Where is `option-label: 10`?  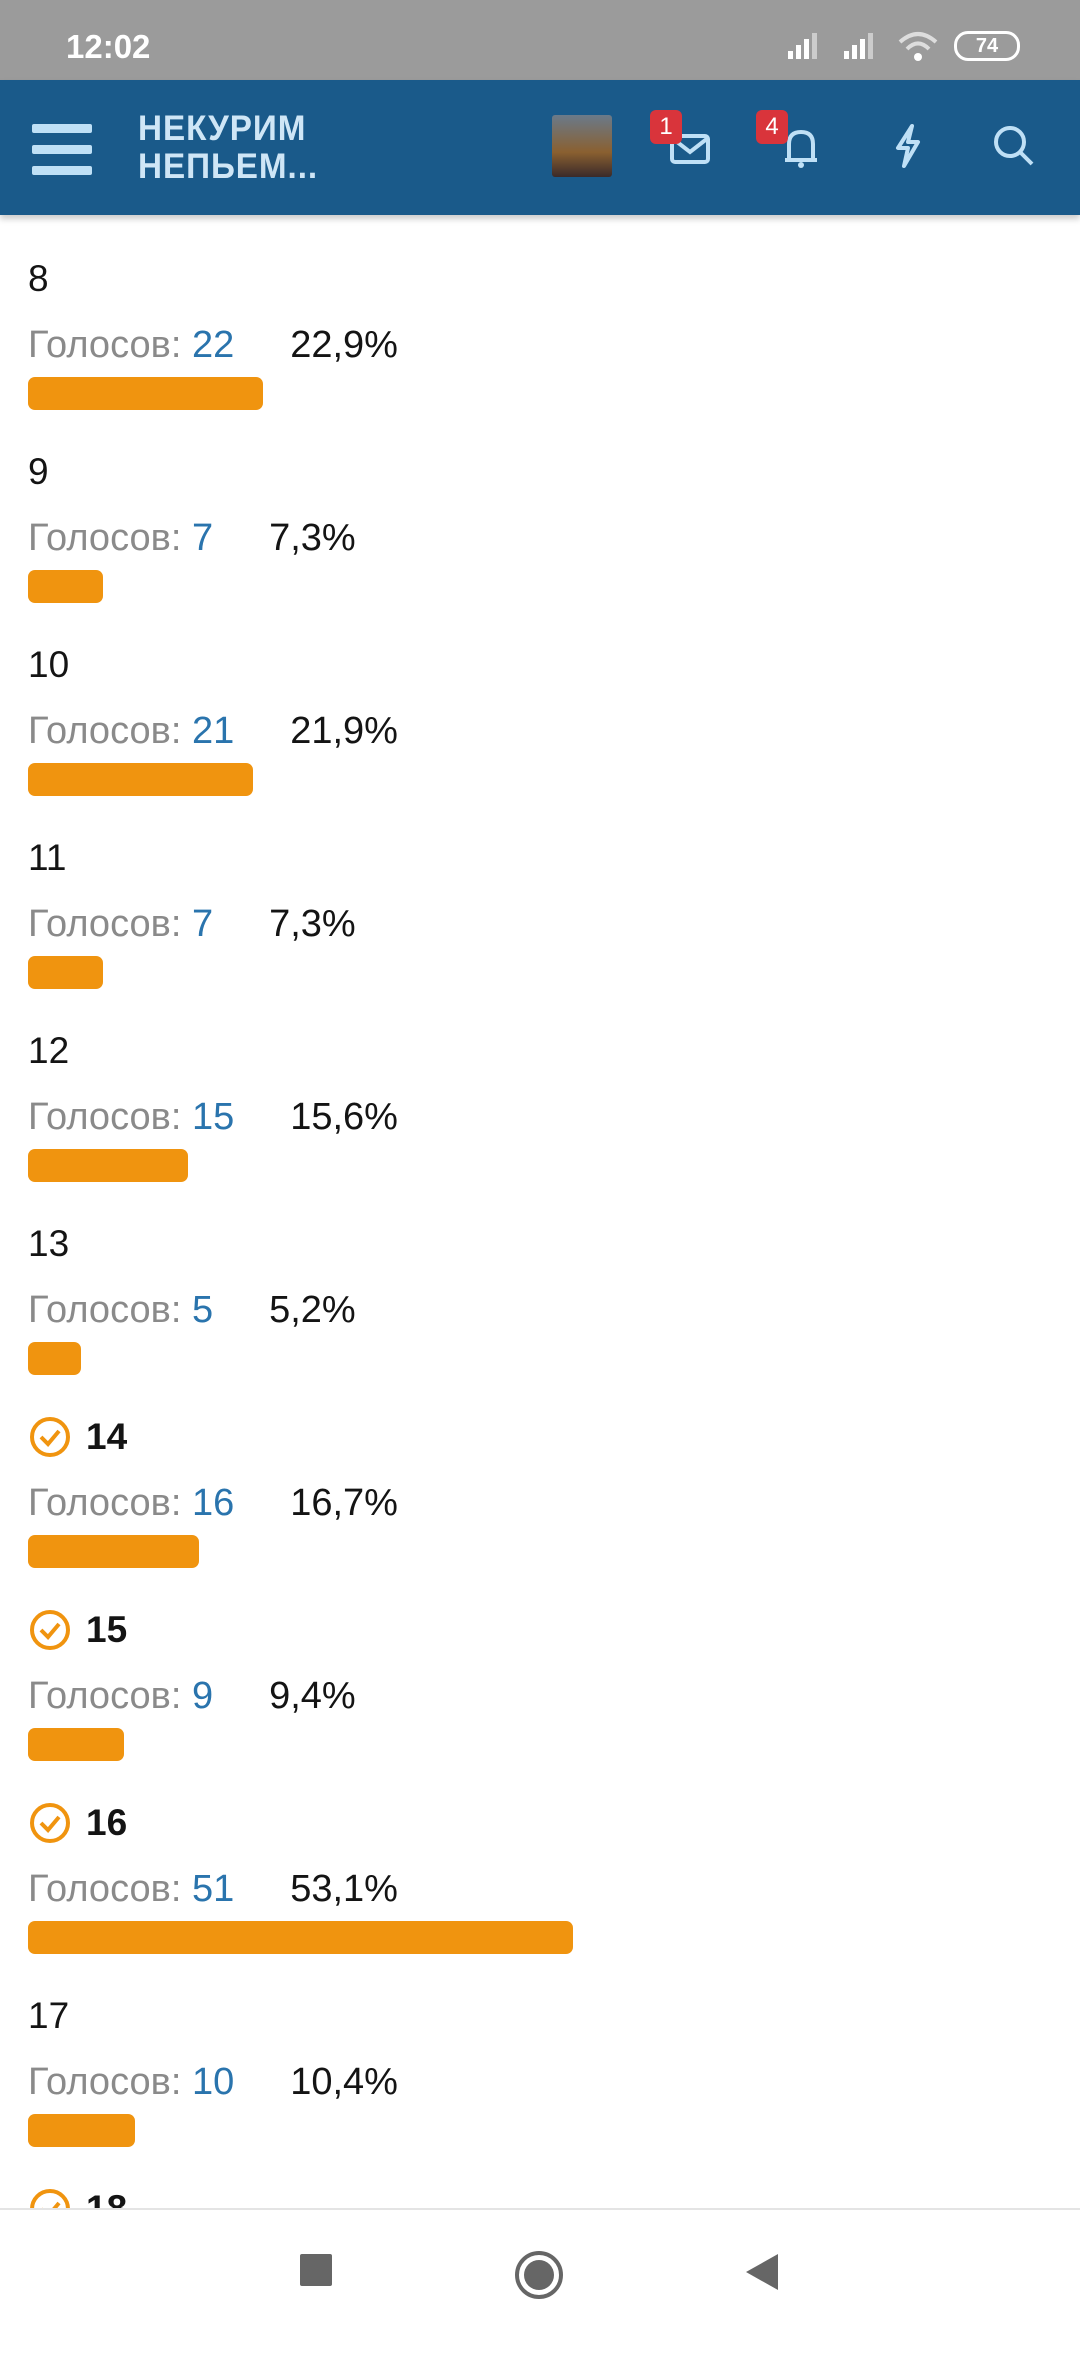
option-label: 10 is located at coordinates (49, 664).